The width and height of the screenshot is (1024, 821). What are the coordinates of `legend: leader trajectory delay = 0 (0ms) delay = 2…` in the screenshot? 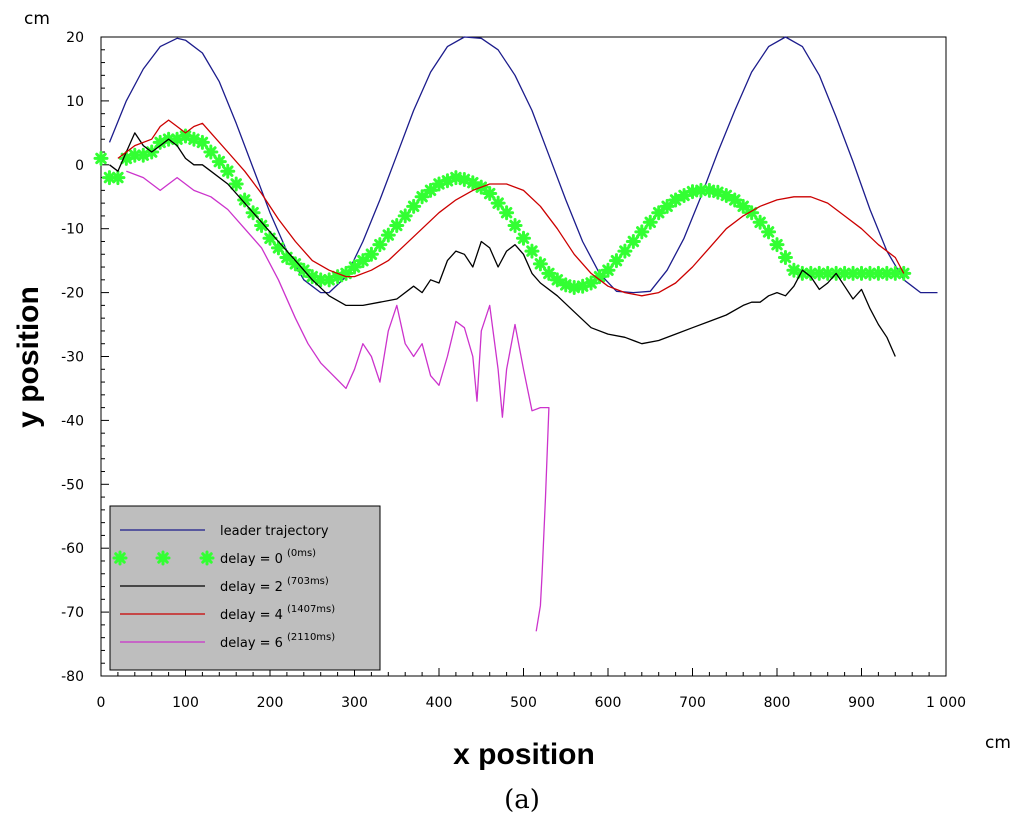 It's located at (245, 588).